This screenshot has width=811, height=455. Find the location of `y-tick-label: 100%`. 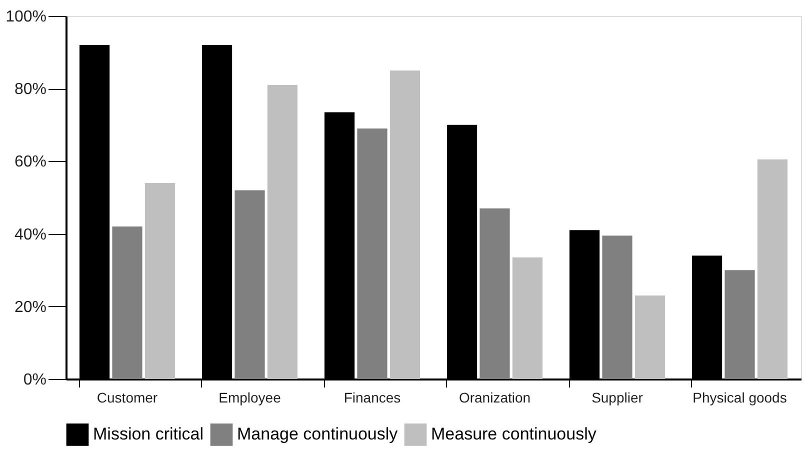

y-tick-label: 100% is located at coordinates (26, 17).